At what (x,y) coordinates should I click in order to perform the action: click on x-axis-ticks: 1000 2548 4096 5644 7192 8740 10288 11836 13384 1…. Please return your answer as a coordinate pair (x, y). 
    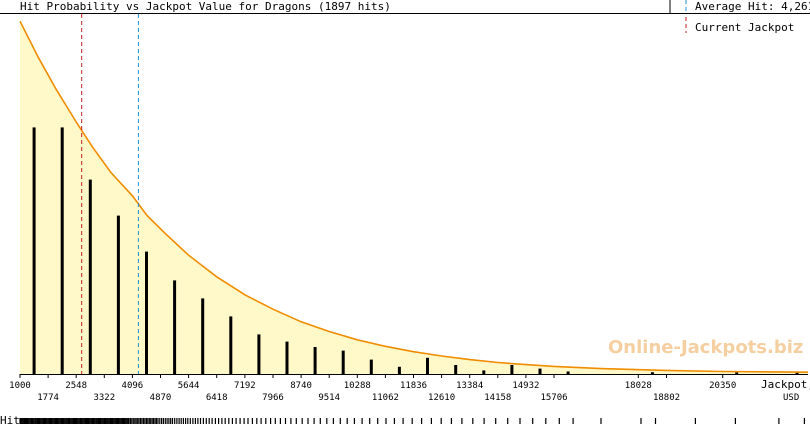
    Looking at the image, I should click on (372, 388).